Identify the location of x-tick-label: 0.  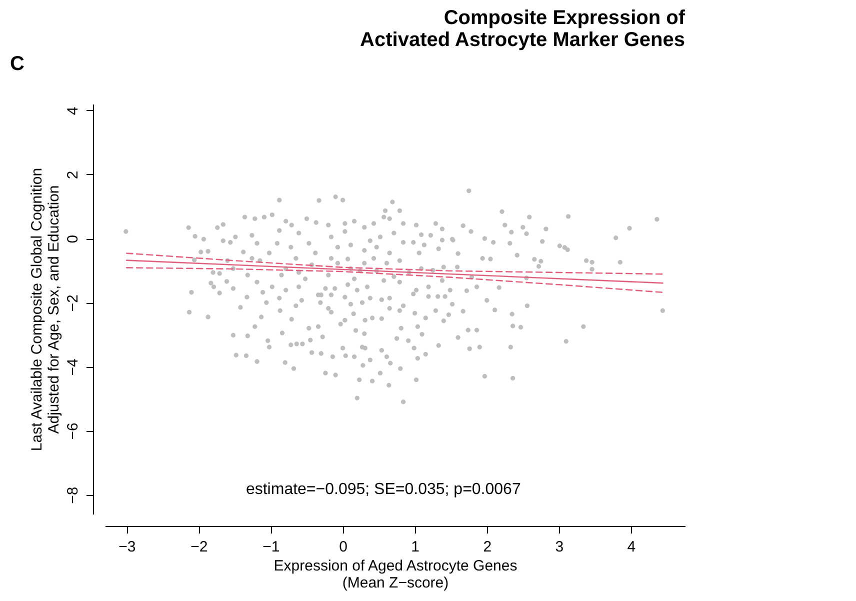
(343, 547).